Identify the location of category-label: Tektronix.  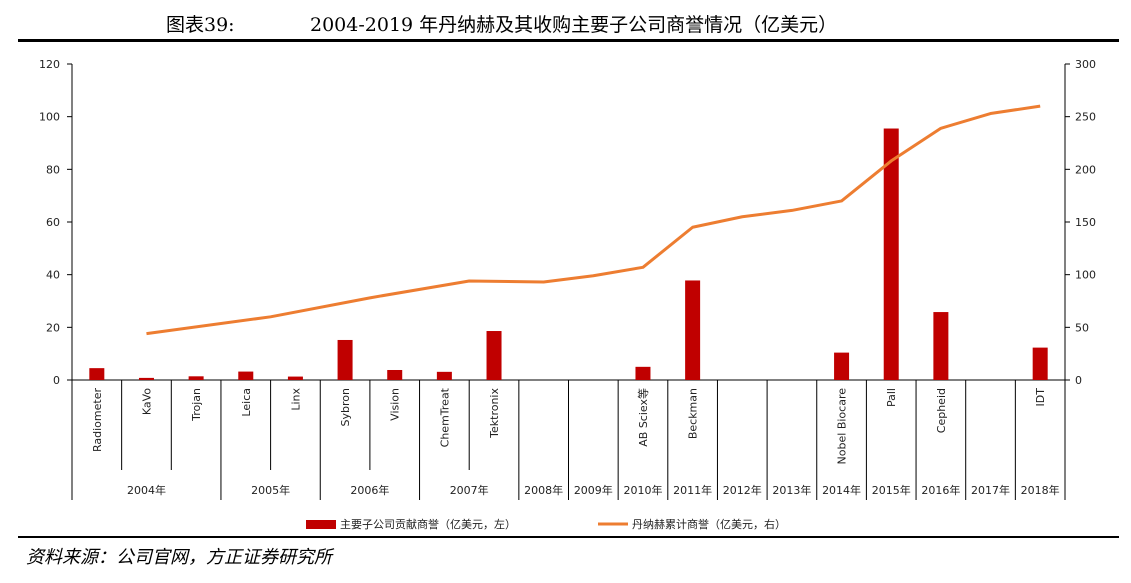
(494, 413).